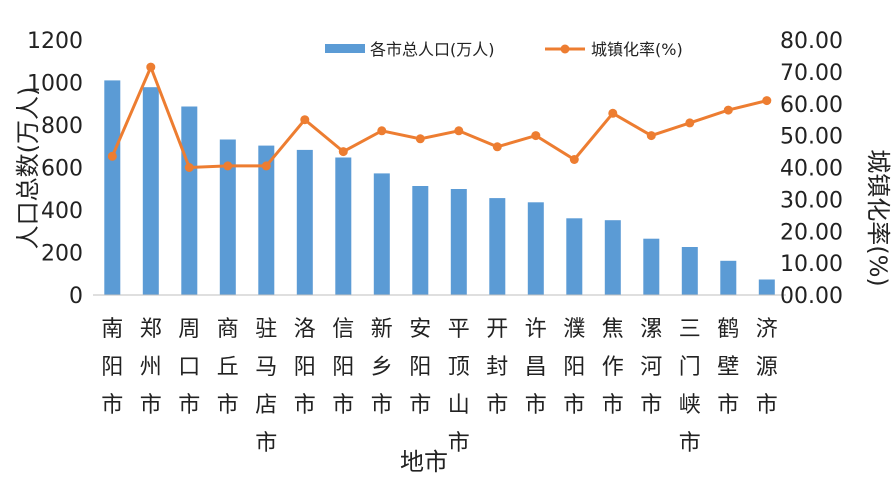 Image resolution: width=895 pixels, height=500 pixels. What do you see at coordinates (76, 296) in the screenshot?
I see `y-tick-label: 0` at bounding box center [76, 296].